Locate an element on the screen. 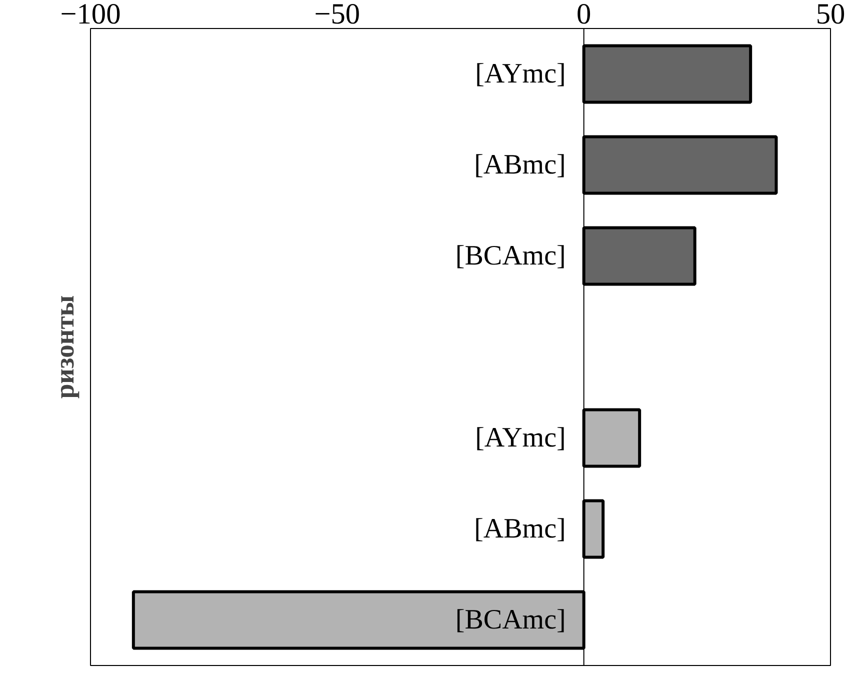  x-tick-label: 0 is located at coordinates (584, 15).